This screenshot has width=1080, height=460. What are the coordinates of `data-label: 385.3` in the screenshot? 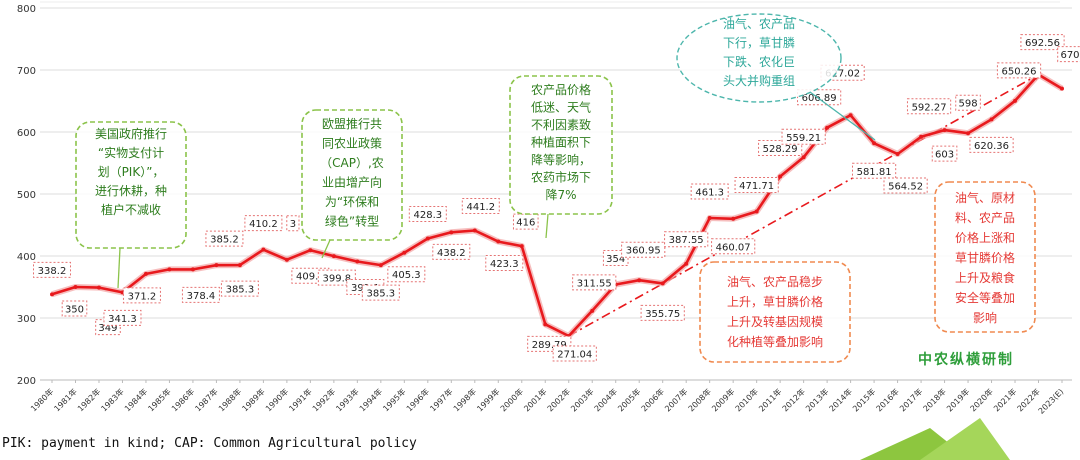 It's located at (381, 294).